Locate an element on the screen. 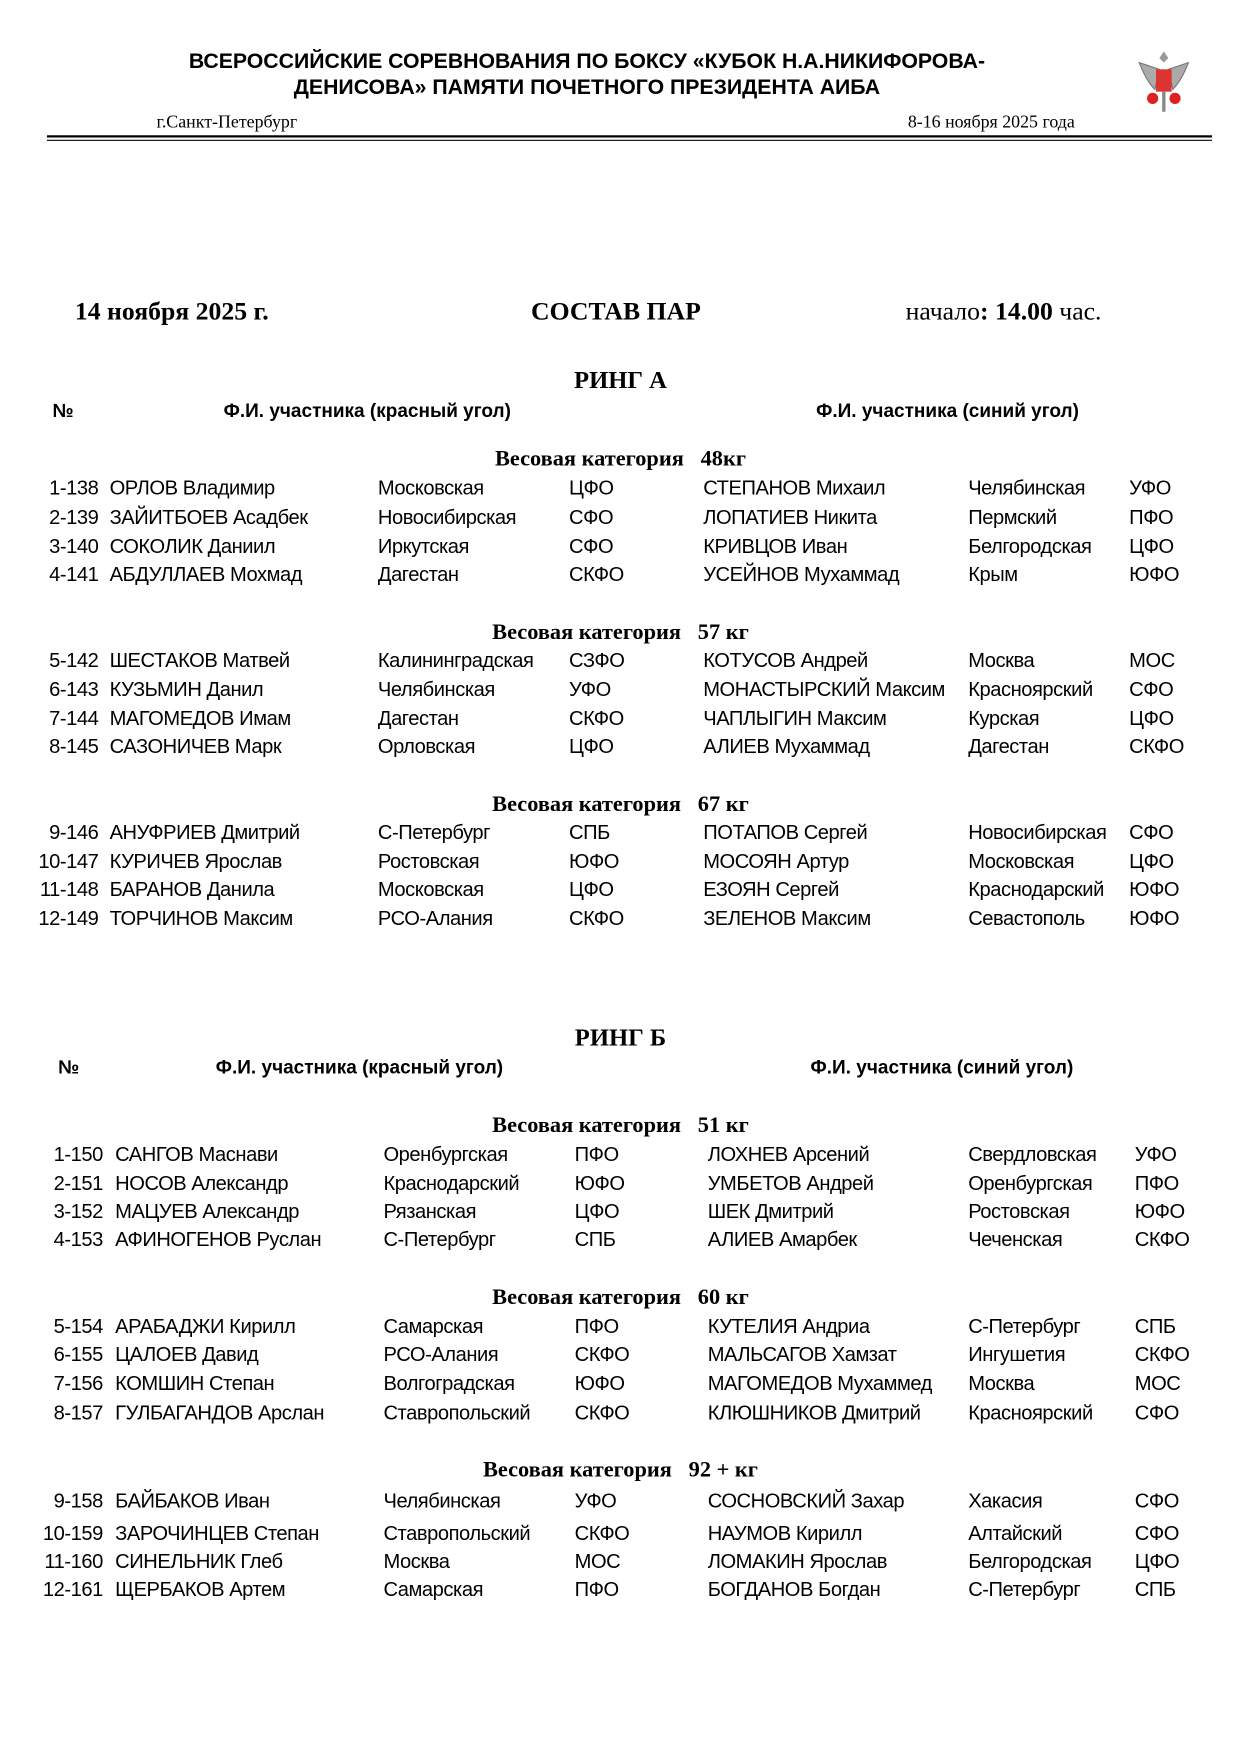 The height and width of the screenshot is (1755, 1241). blue-region: Хакасия is located at coordinates (1005, 1501).